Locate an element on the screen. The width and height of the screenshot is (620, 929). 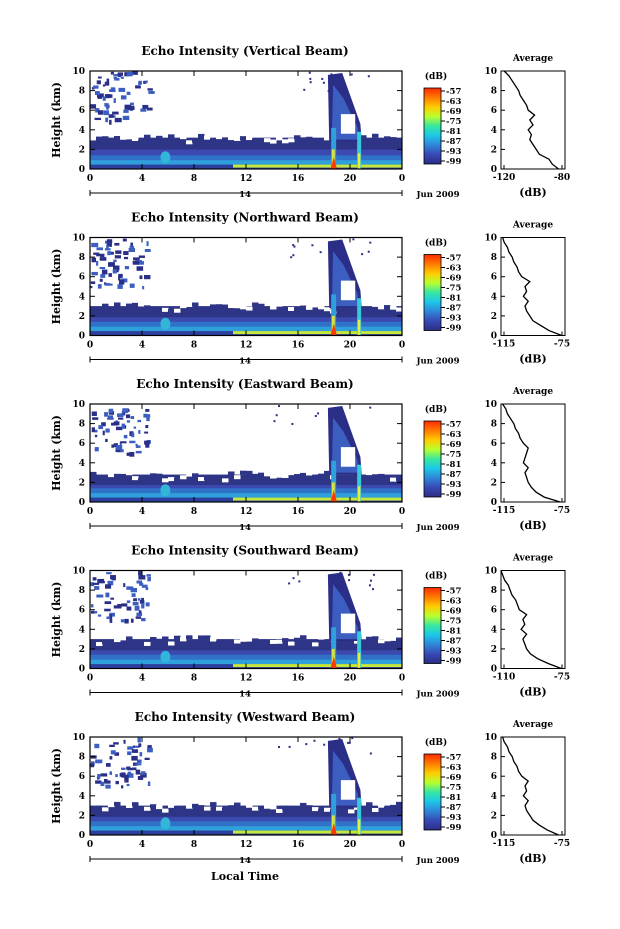
day-label: 14 is located at coordinates (245, 528).